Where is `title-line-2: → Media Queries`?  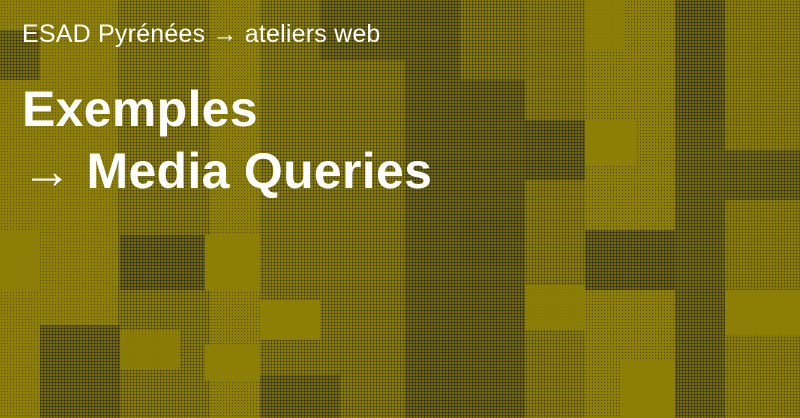
title-line-2: → Media Queries is located at coordinates (227, 171).